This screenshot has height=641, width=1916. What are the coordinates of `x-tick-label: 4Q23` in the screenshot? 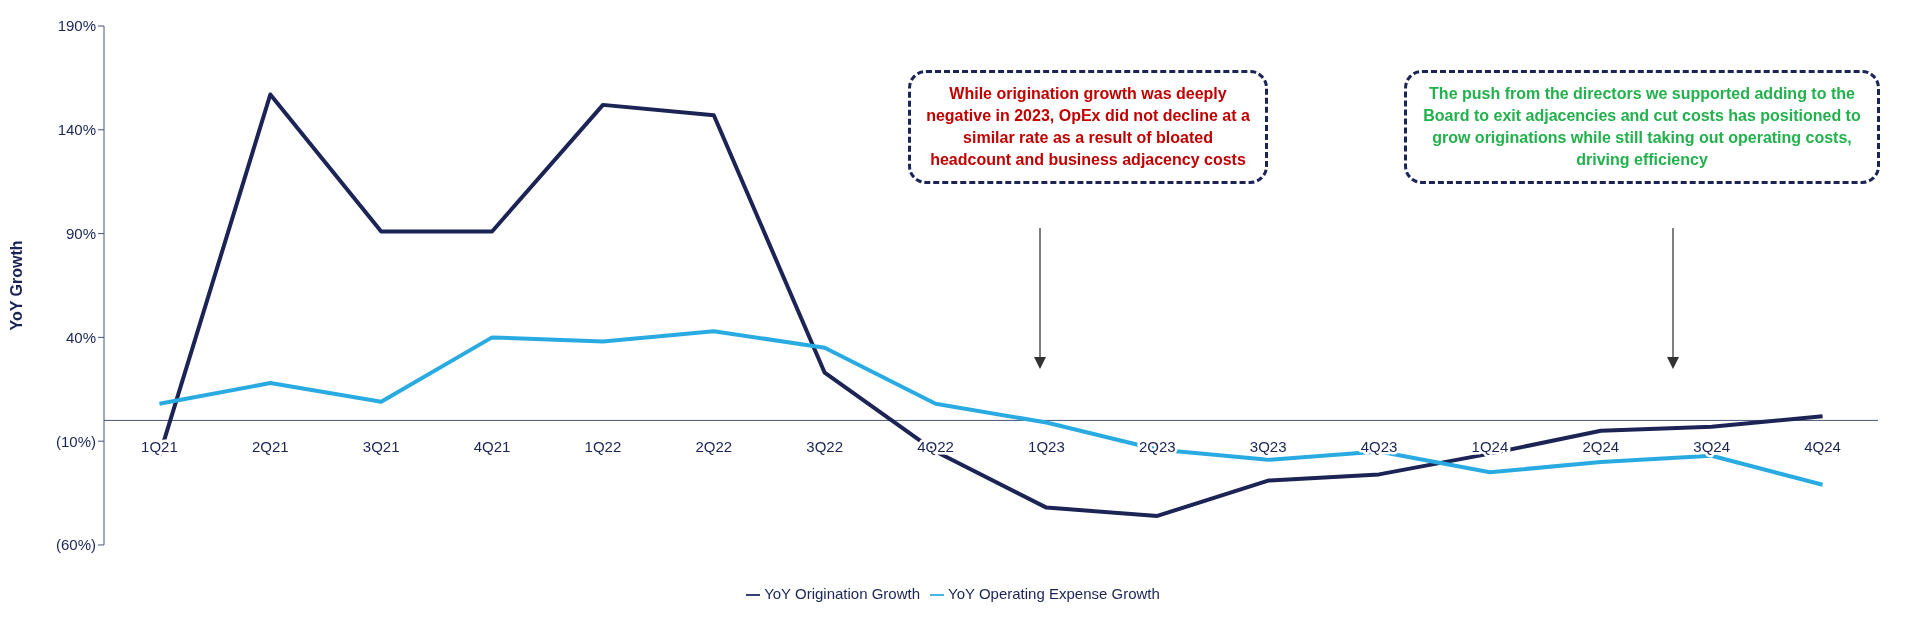 It's located at (1379, 447).